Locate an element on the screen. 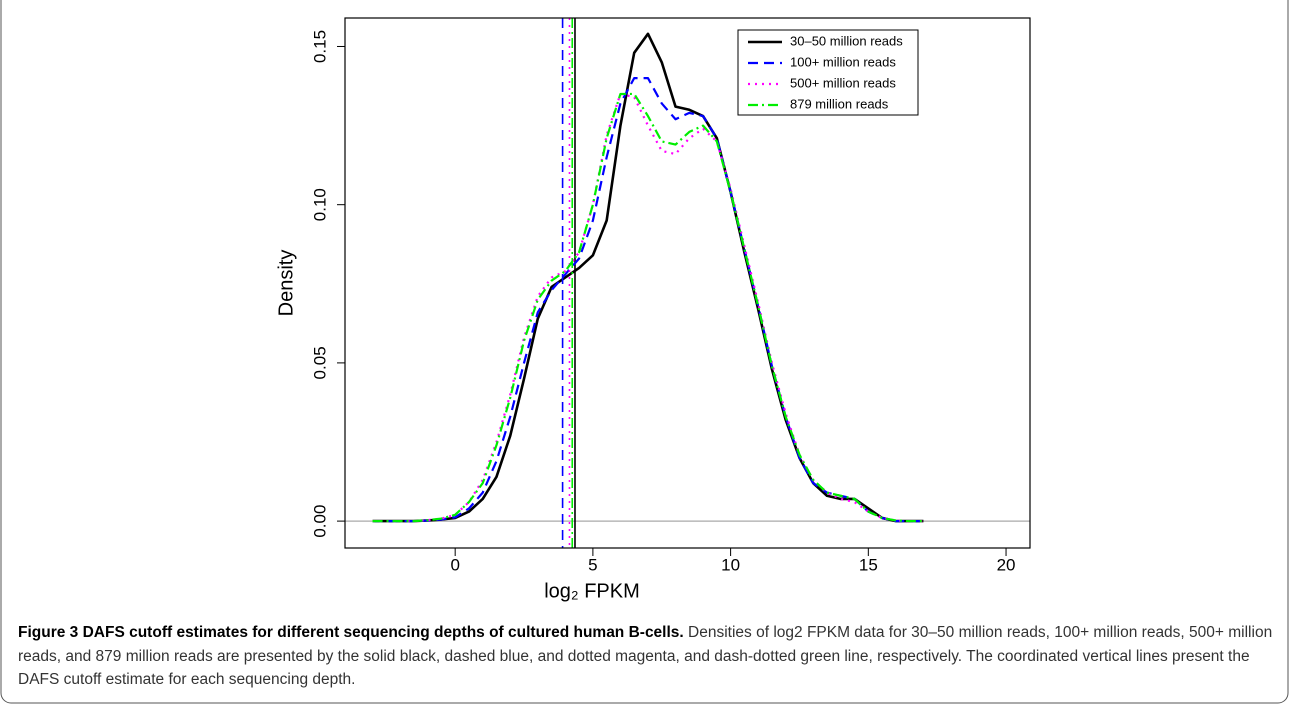 The height and width of the screenshot is (706, 1290). y-tick-label: 0.05 is located at coordinates (319, 362).